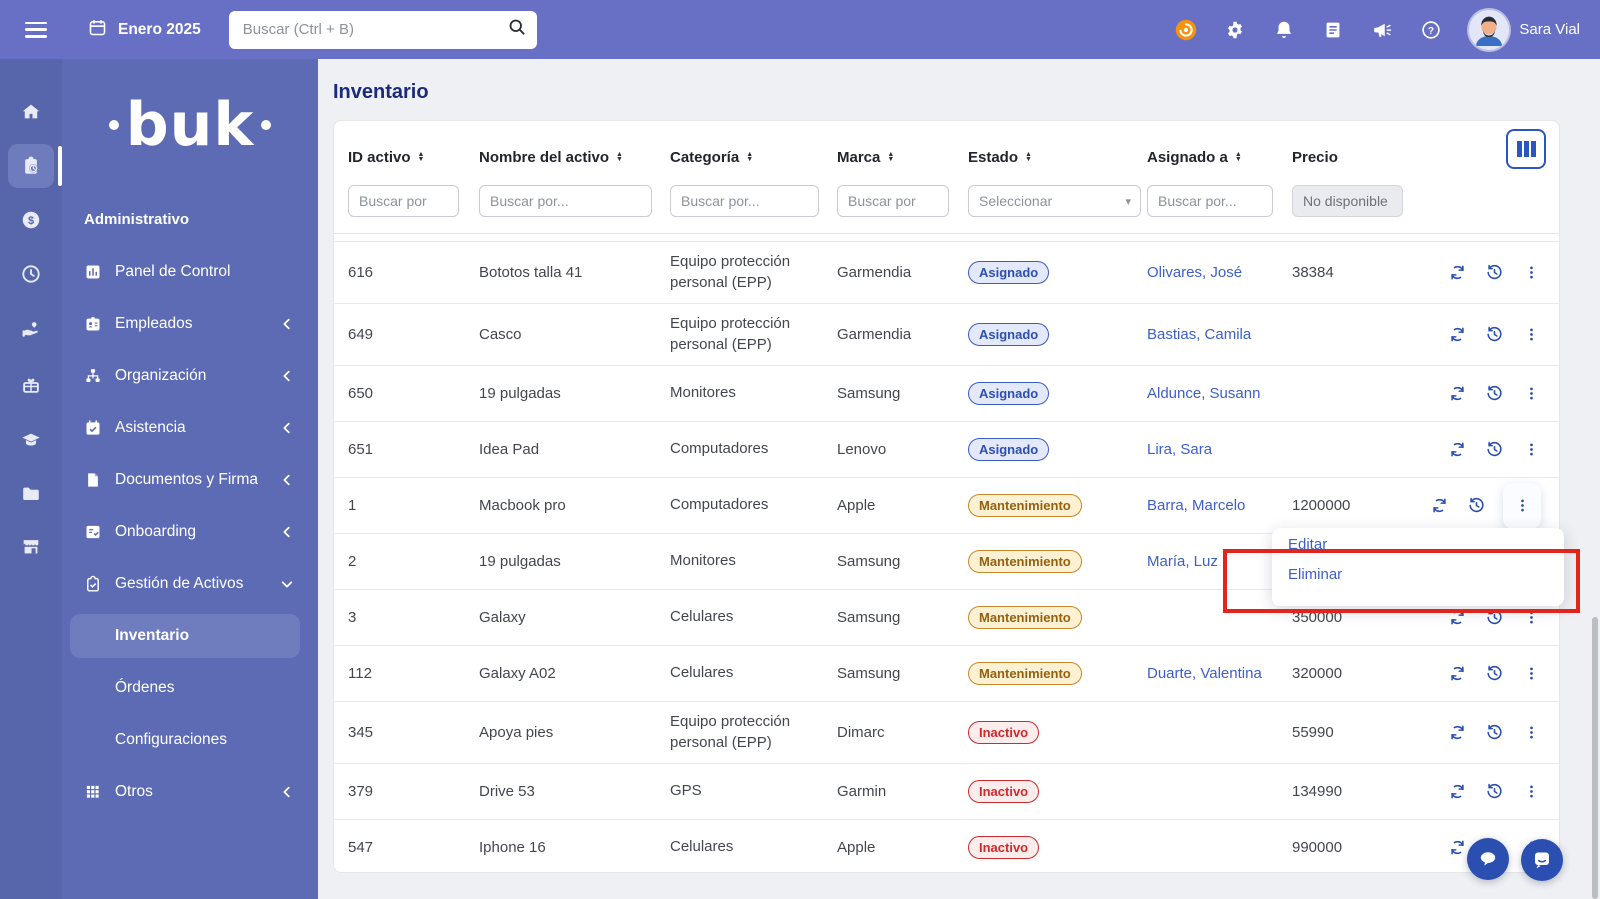 This screenshot has height=899, width=1600. I want to click on sidebar-item-gestion-de-activos: Gestión de Activos, so click(190, 584).